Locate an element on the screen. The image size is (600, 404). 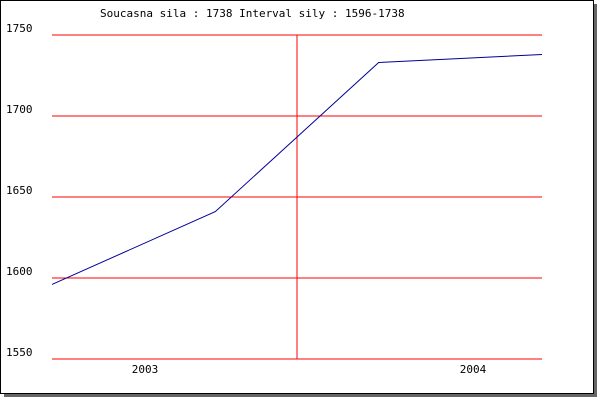
y-tick-label: 1550 is located at coordinates (19, 352).